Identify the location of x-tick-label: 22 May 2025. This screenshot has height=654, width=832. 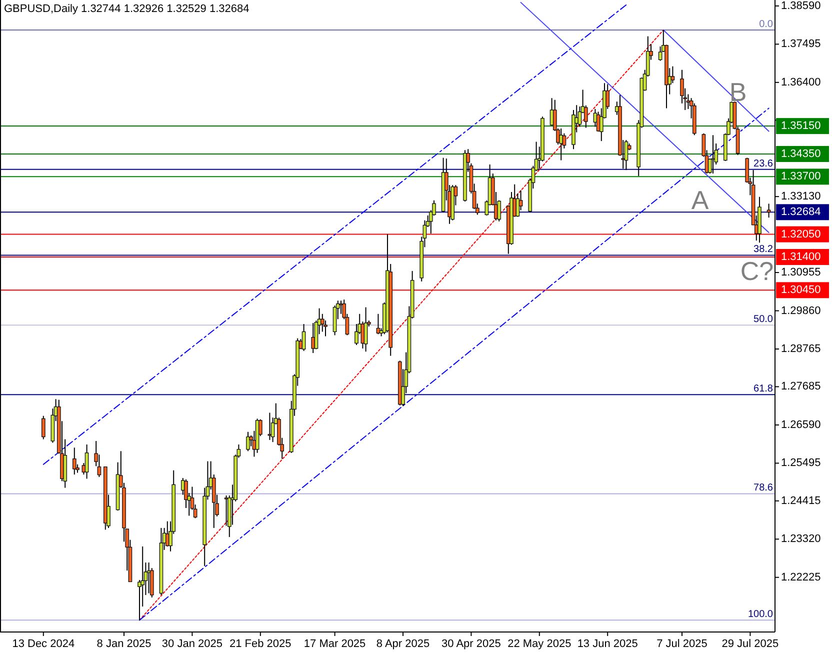
(540, 644).